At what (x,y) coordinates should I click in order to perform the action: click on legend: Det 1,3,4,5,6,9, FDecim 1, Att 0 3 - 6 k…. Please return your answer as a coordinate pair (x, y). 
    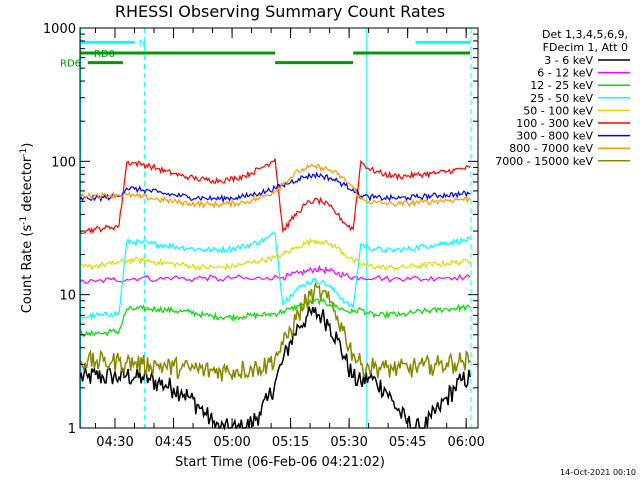
    Looking at the image, I should click on (562, 98).